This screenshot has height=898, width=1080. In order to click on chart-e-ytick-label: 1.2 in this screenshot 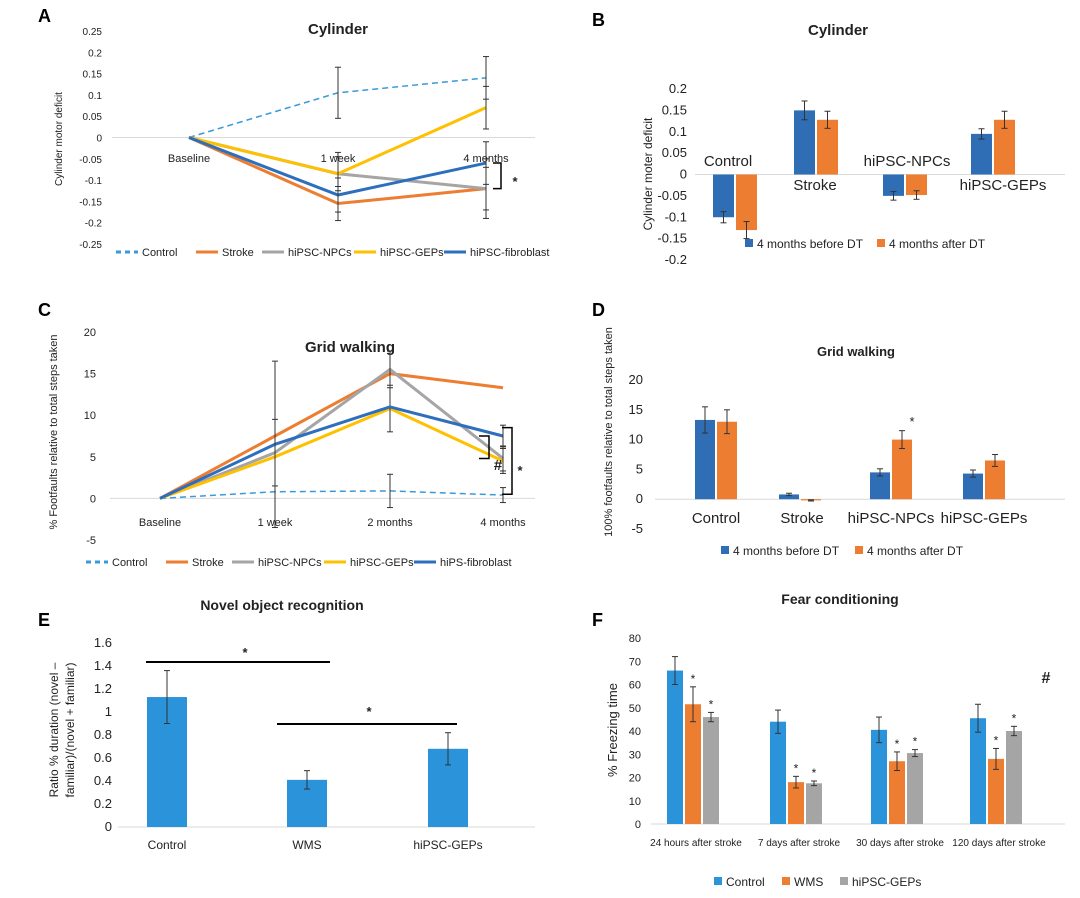, I will do `click(103, 688)`.